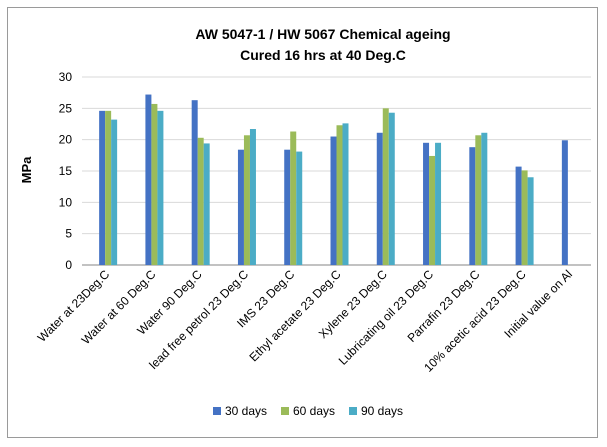 The image size is (607, 447). Describe the element at coordinates (26, 170) in the screenshot. I see `y-axis-label: MPa` at that location.